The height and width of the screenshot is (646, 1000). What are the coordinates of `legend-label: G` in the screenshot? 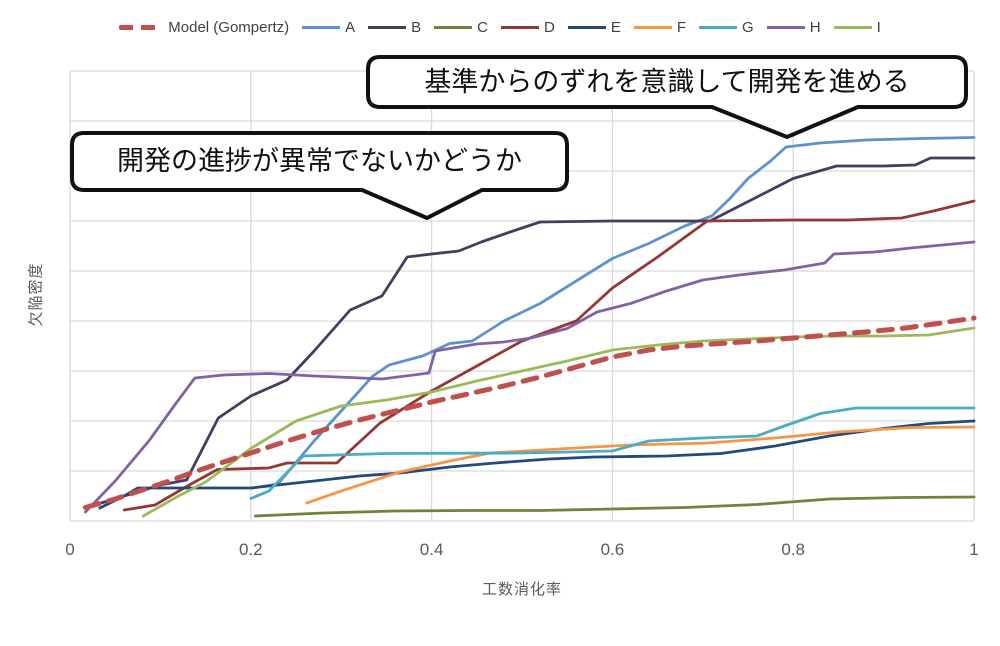 It's located at (748, 27).